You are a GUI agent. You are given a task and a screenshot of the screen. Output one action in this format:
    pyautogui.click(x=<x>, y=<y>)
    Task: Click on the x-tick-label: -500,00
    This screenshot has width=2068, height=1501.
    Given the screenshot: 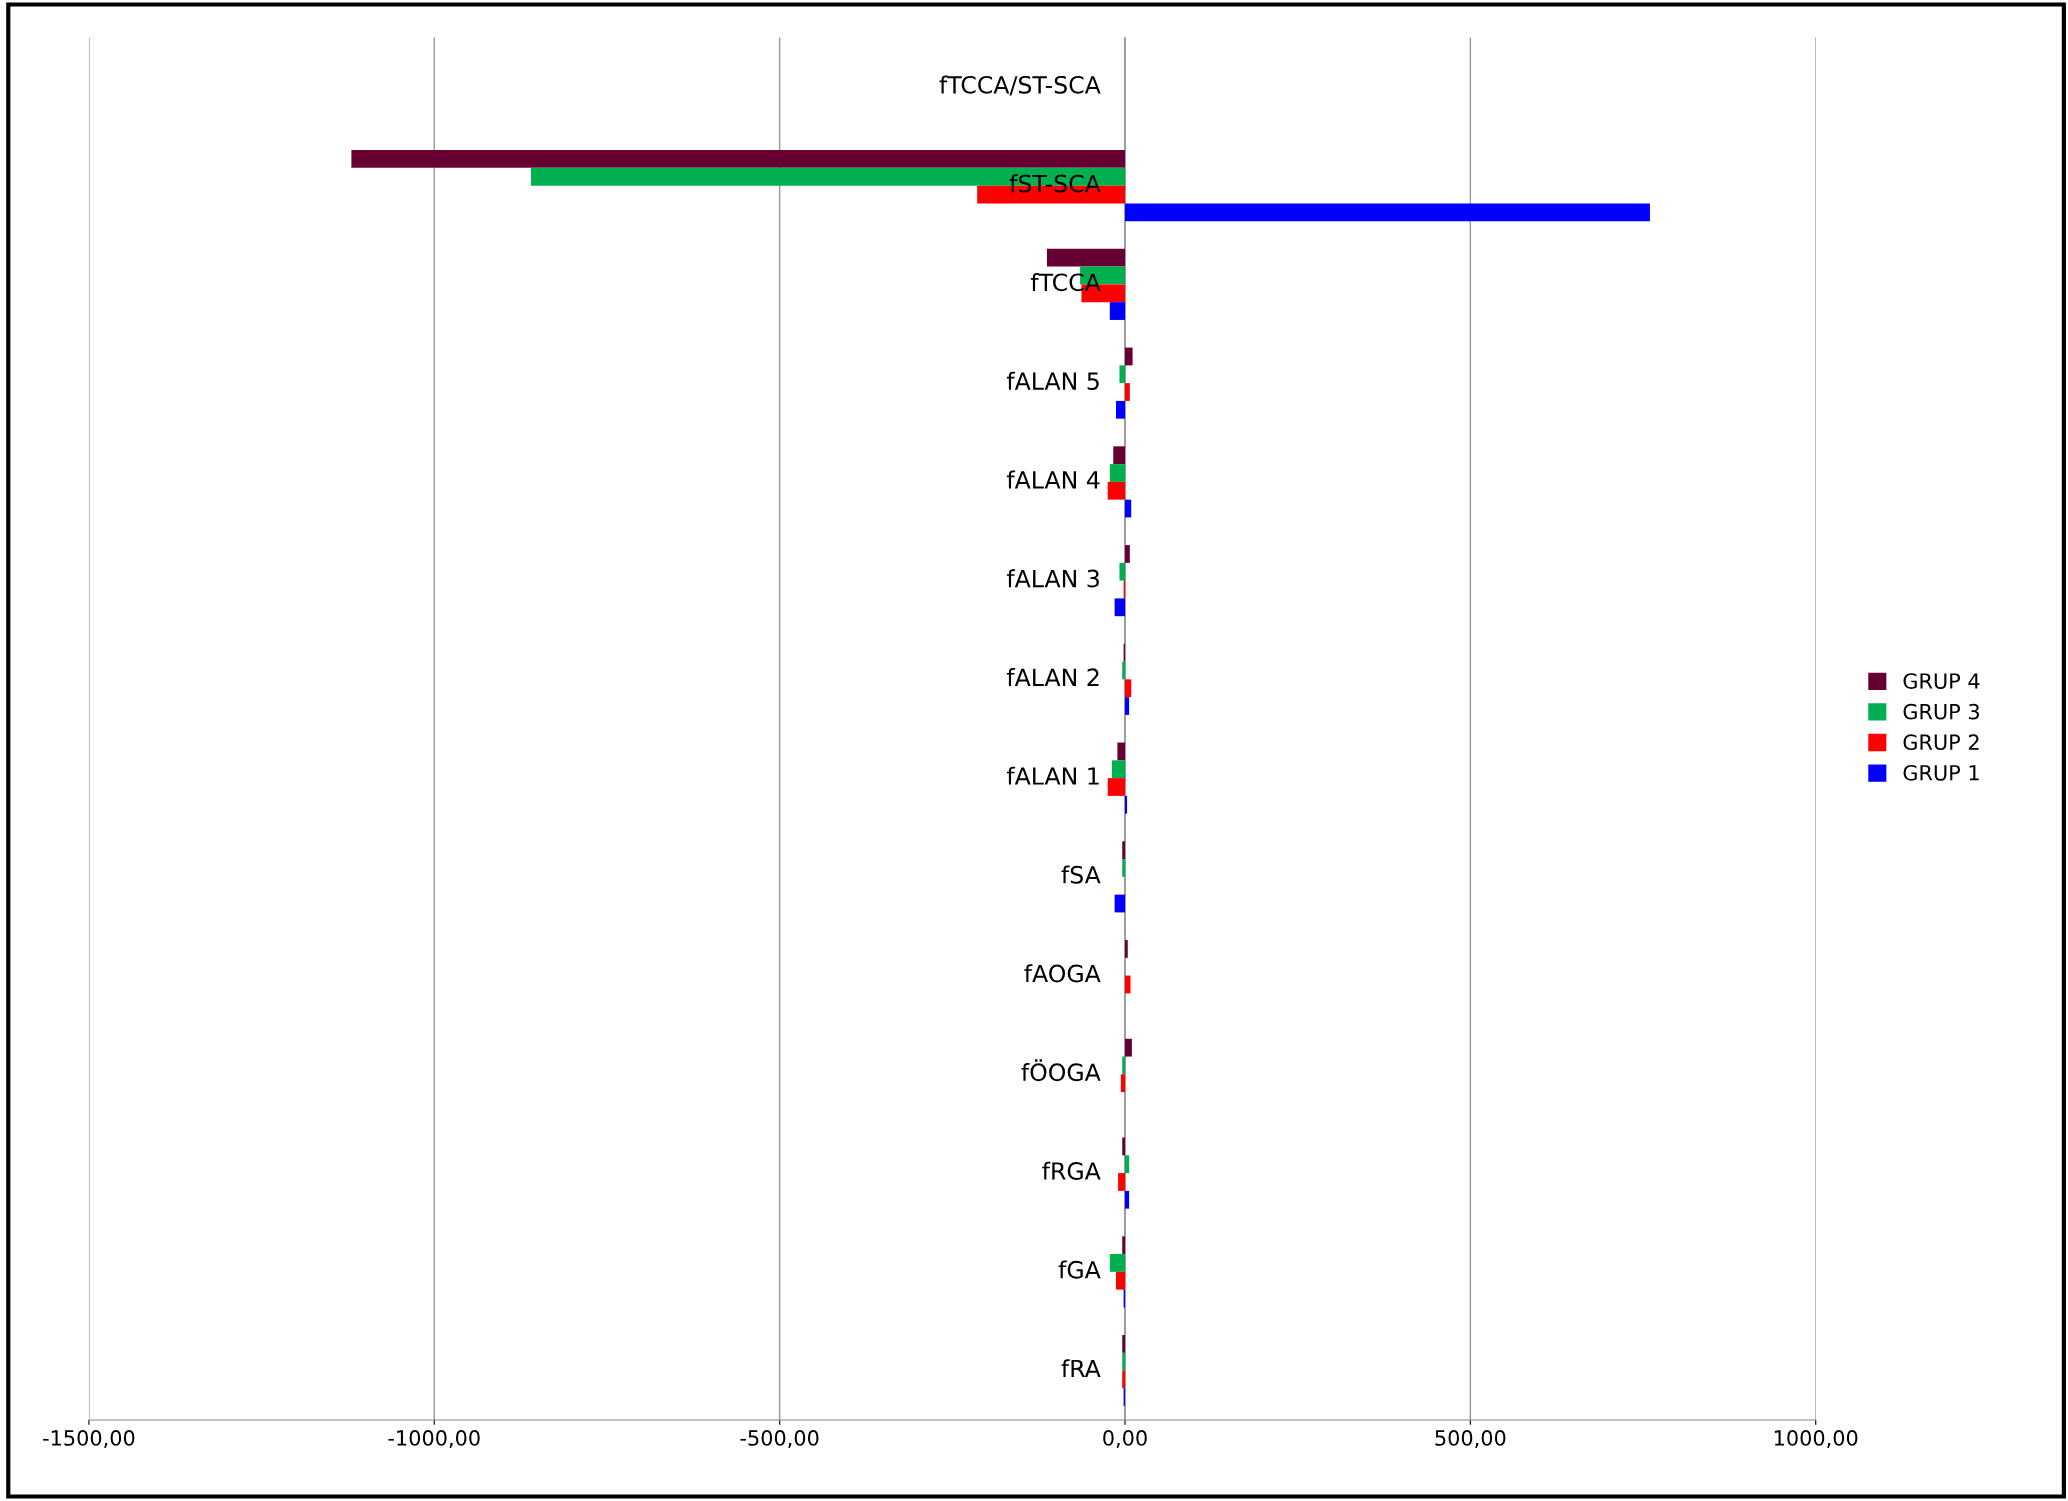 What is the action you would take?
    pyautogui.click(x=779, y=1439)
    